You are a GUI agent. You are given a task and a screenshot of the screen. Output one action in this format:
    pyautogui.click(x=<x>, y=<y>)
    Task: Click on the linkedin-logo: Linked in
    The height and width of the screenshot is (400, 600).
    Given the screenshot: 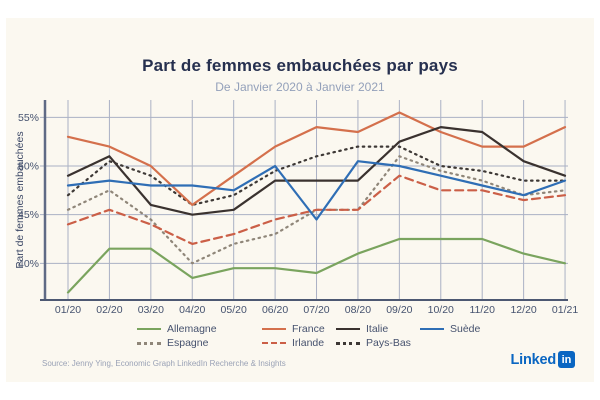 What is the action you would take?
    pyautogui.click(x=542, y=359)
    